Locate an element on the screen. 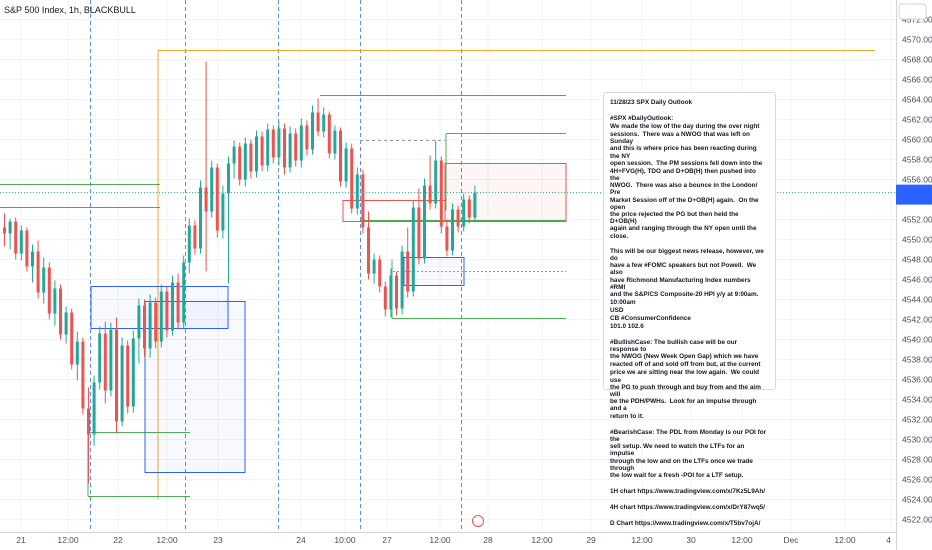 This screenshot has height=550, width=932. note-line: 10:00am is located at coordinates (623, 303).